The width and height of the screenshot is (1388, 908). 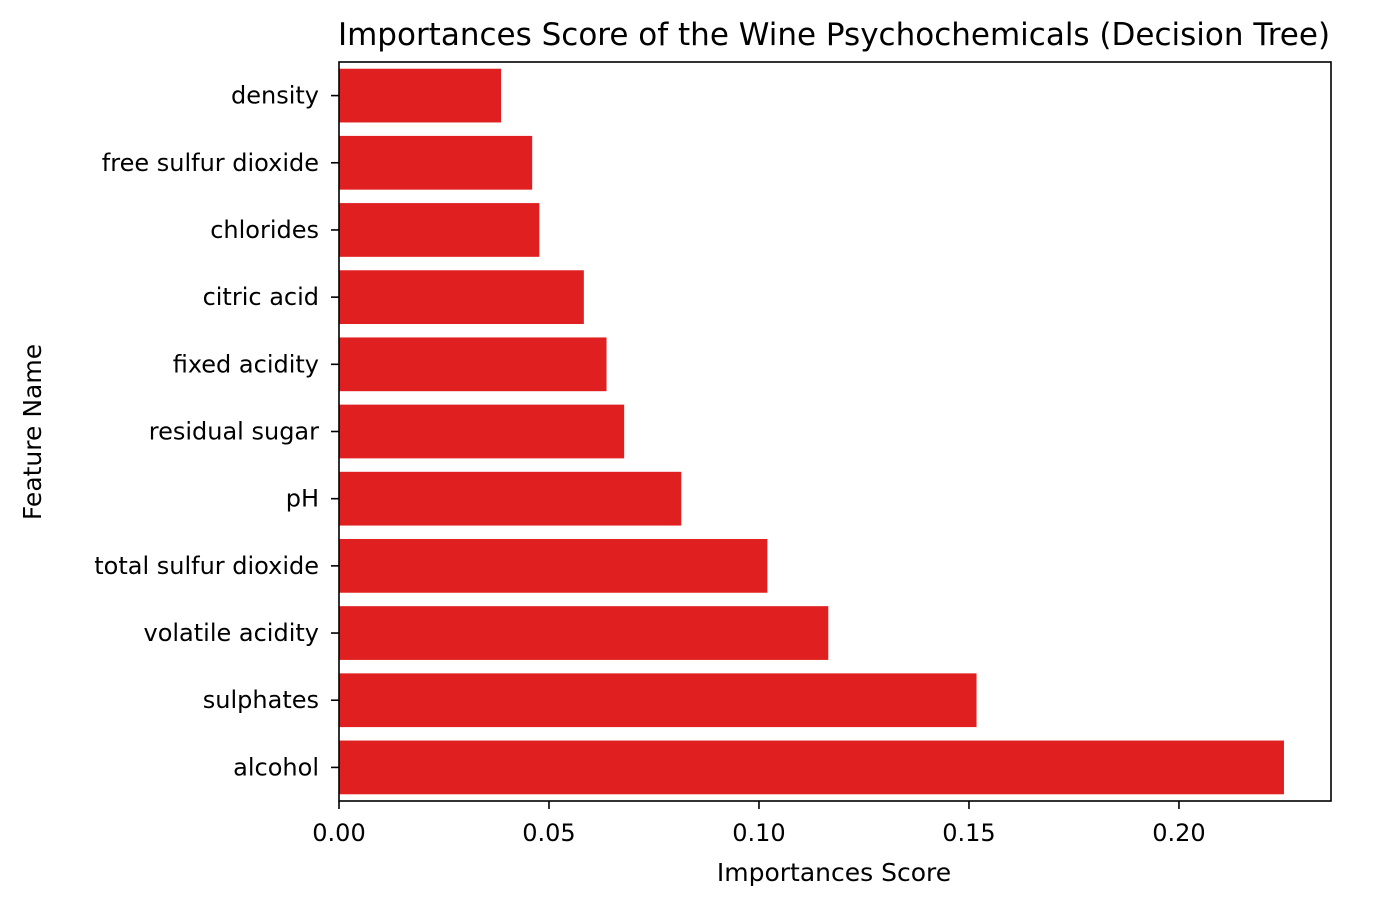 I want to click on y-axis-label: Feature Name, so click(x=32, y=432).